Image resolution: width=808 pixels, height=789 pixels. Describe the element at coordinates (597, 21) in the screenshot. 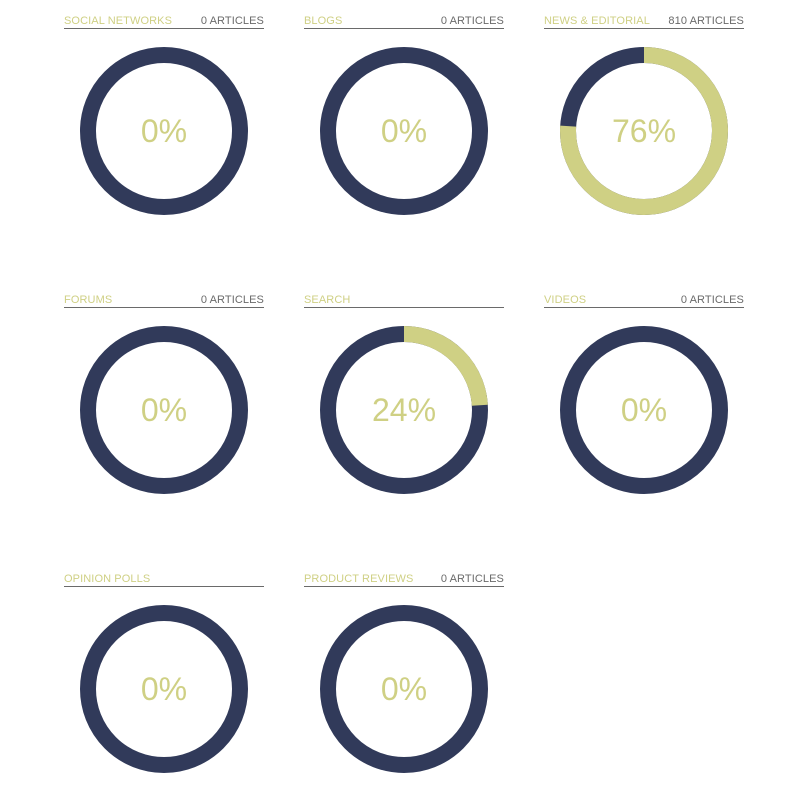

I see `series-title: NEWS & EDITORIAL` at that location.